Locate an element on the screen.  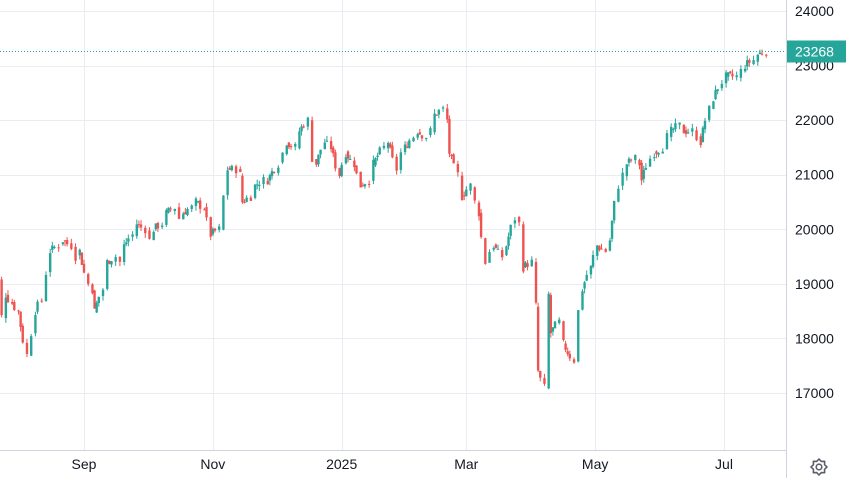
settings-button is located at coordinates (819, 467).